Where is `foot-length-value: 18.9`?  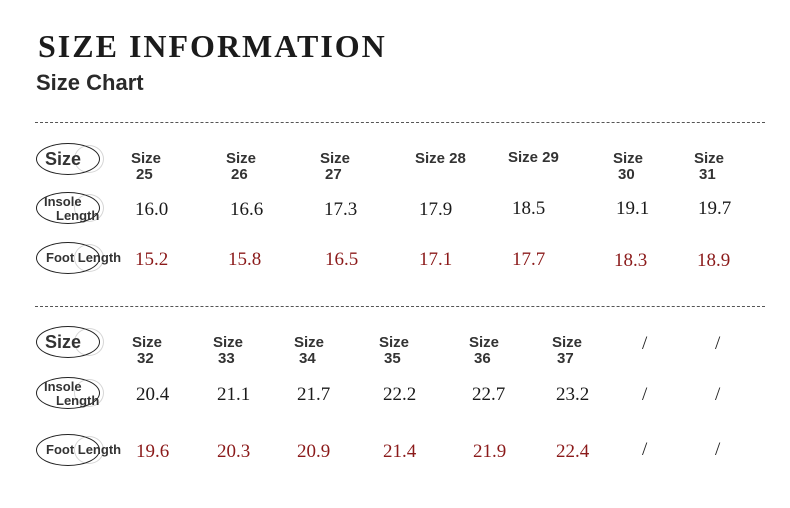 foot-length-value: 18.9 is located at coordinates (714, 260).